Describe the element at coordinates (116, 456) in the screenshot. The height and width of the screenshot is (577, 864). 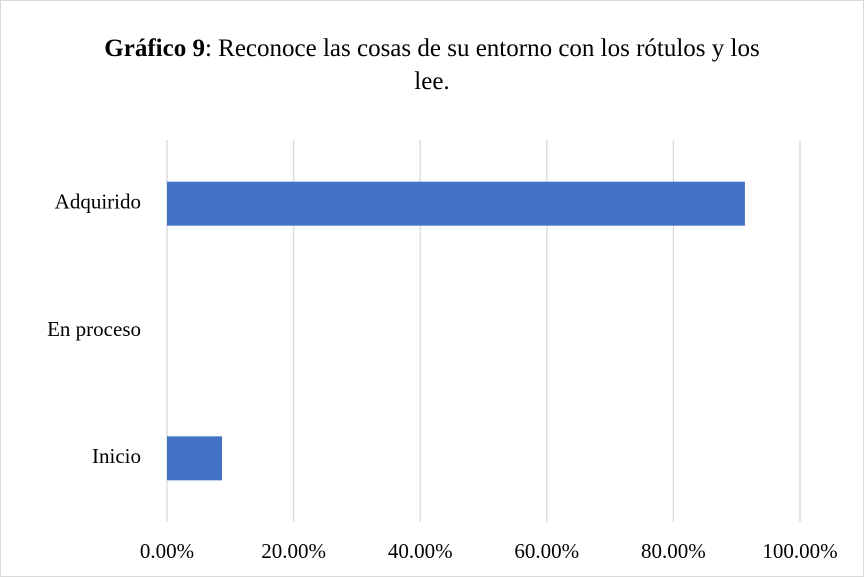
I see `y-tick-label: Inicio` at that location.